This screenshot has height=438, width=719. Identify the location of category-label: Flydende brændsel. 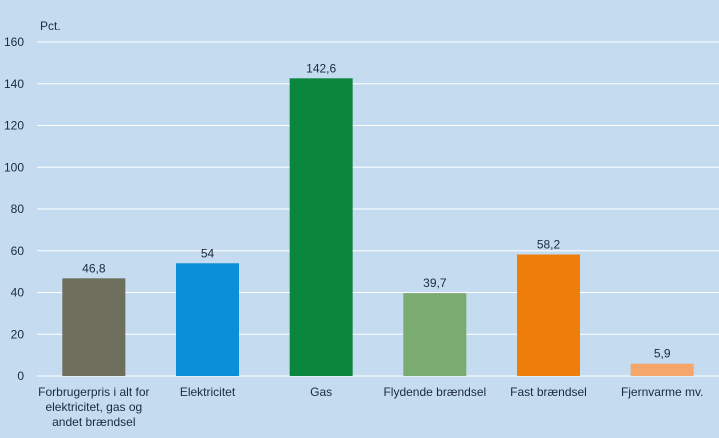
(434, 392).